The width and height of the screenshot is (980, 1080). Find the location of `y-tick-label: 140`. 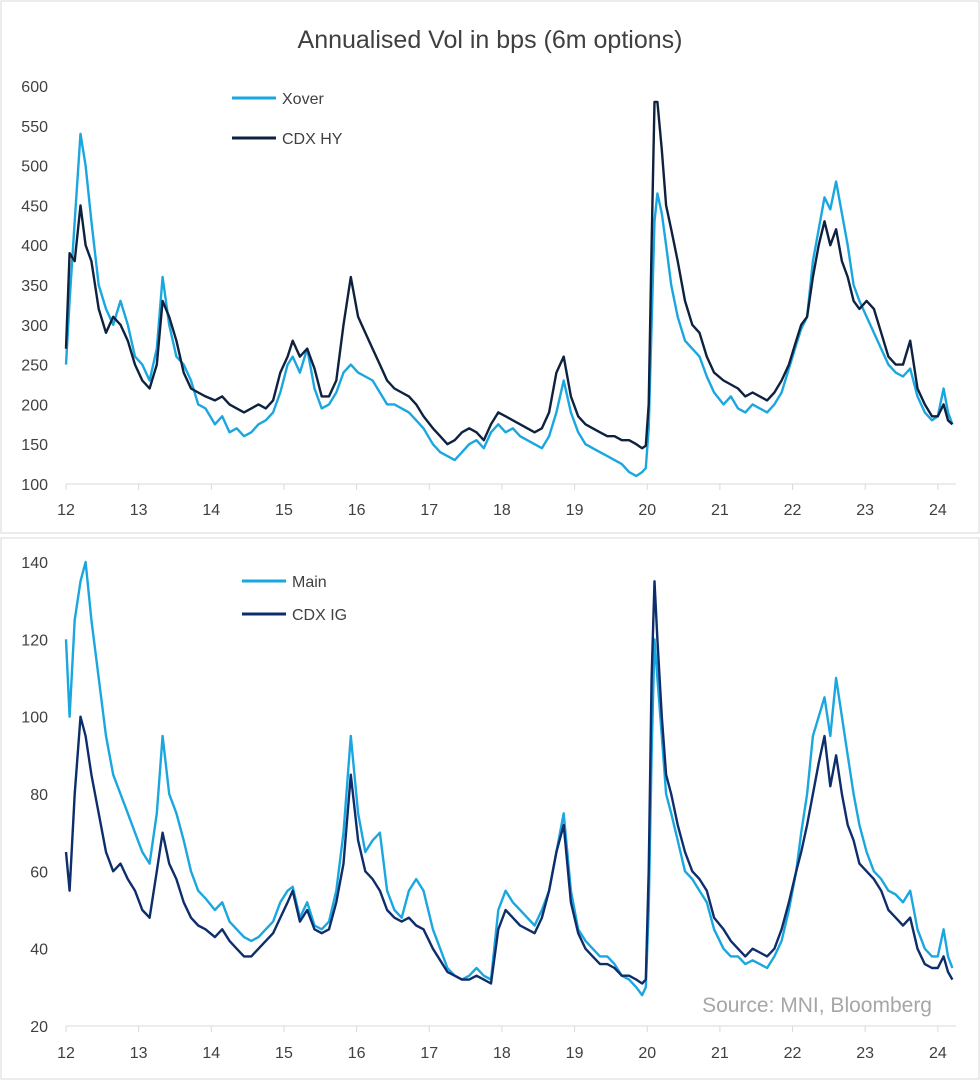

y-tick-label: 140 is located at coordinates (34, 563).